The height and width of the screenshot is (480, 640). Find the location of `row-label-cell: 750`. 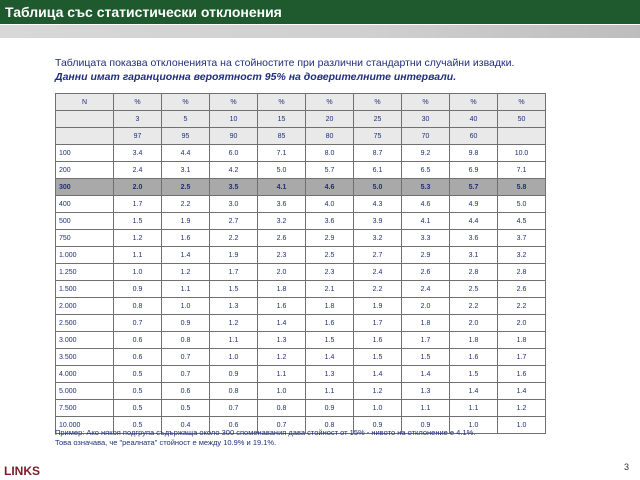

row-label-cell: 750 is located at coordinates (84, 238).